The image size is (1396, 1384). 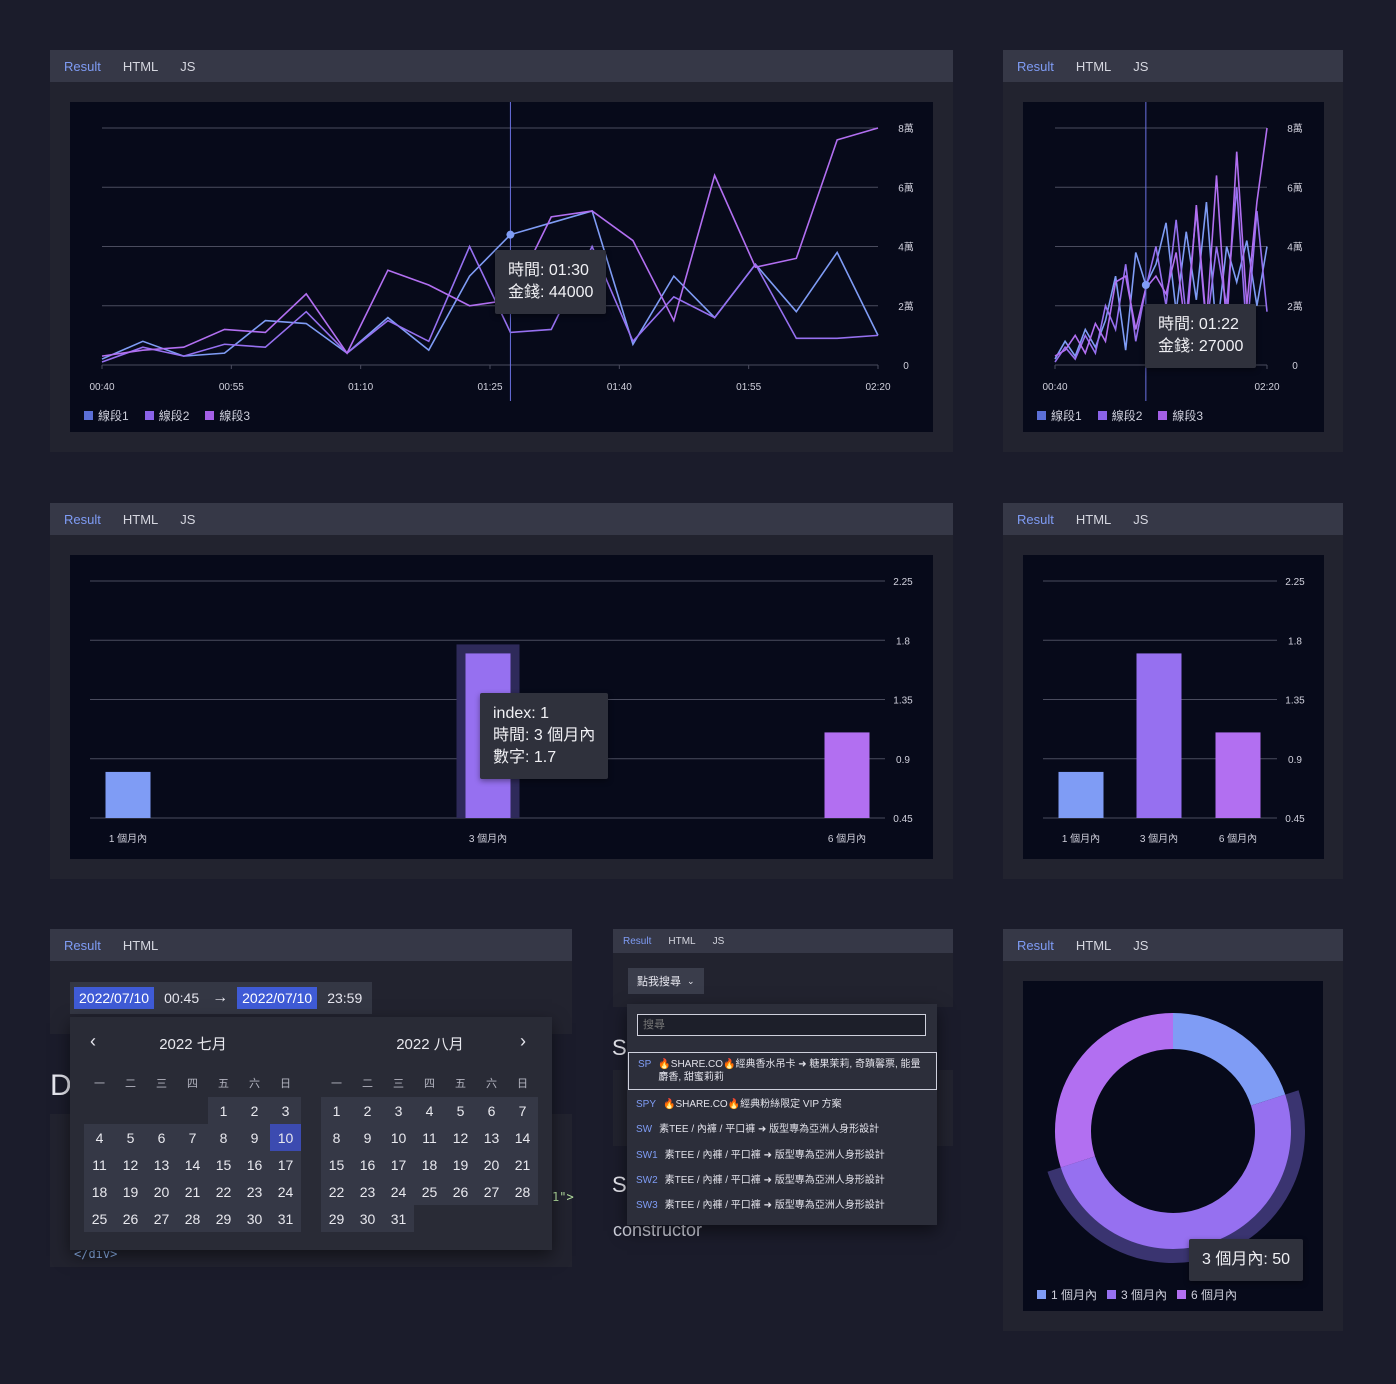 I want to click on calendar-day: 2, so click(x=254, y=1110).